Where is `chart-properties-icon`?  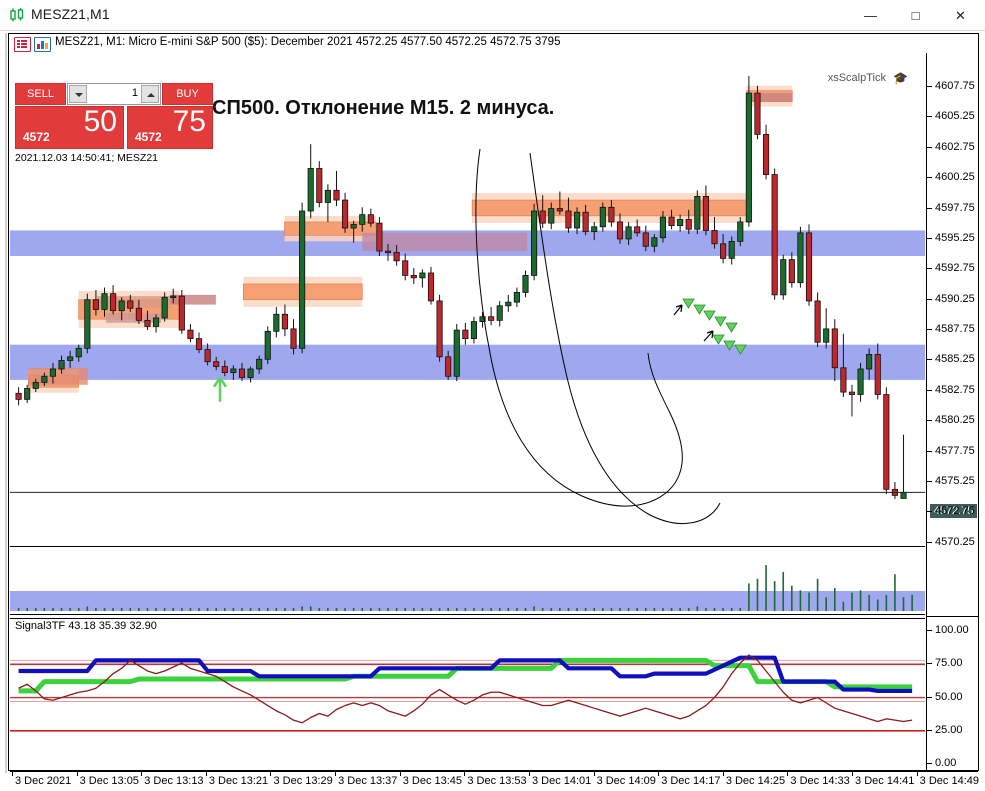
chart-properties-icon is located at coordinates (42, 44).